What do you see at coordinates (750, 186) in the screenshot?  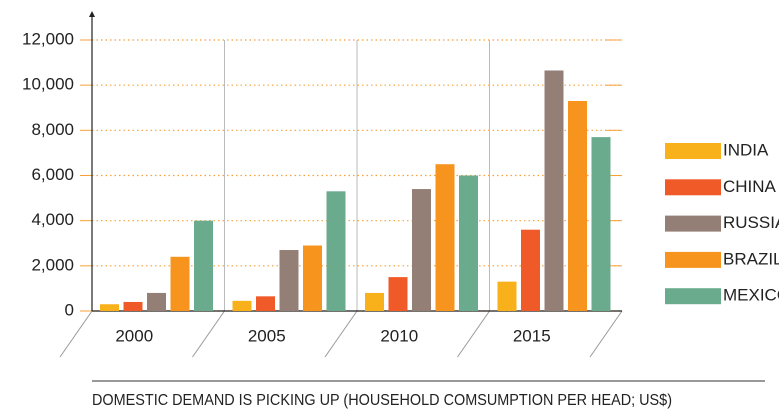 I see `legend-label: CHINA` at bounding box center [750, 186].